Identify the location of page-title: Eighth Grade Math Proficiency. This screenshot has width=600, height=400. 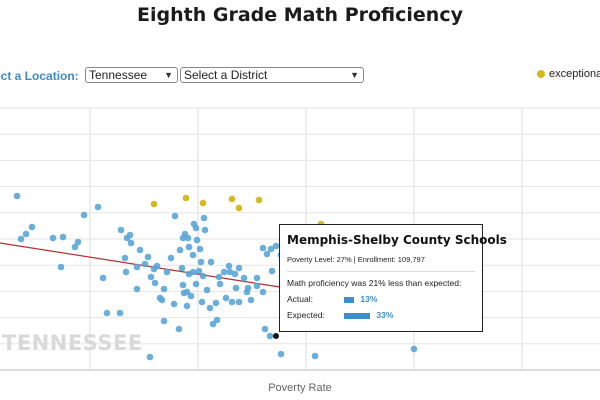
(300, 15).